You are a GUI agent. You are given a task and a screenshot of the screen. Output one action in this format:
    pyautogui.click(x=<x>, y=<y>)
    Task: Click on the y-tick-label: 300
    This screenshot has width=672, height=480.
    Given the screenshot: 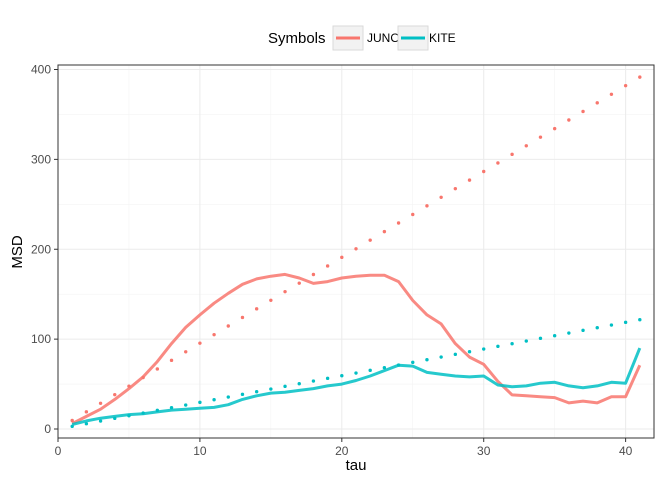 What is the action you would take?
    pyautogui.click(x=41, y=159)
    